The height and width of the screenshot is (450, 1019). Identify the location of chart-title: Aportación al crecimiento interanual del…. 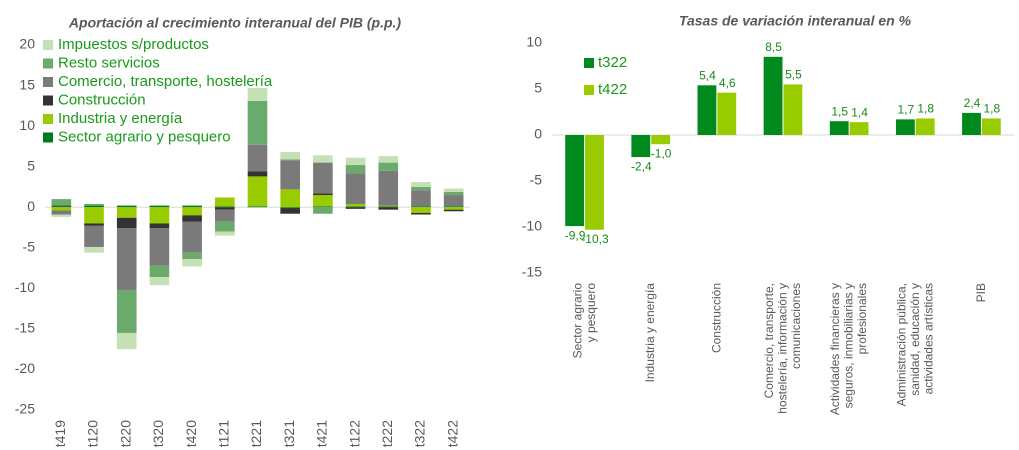
(235, 23).